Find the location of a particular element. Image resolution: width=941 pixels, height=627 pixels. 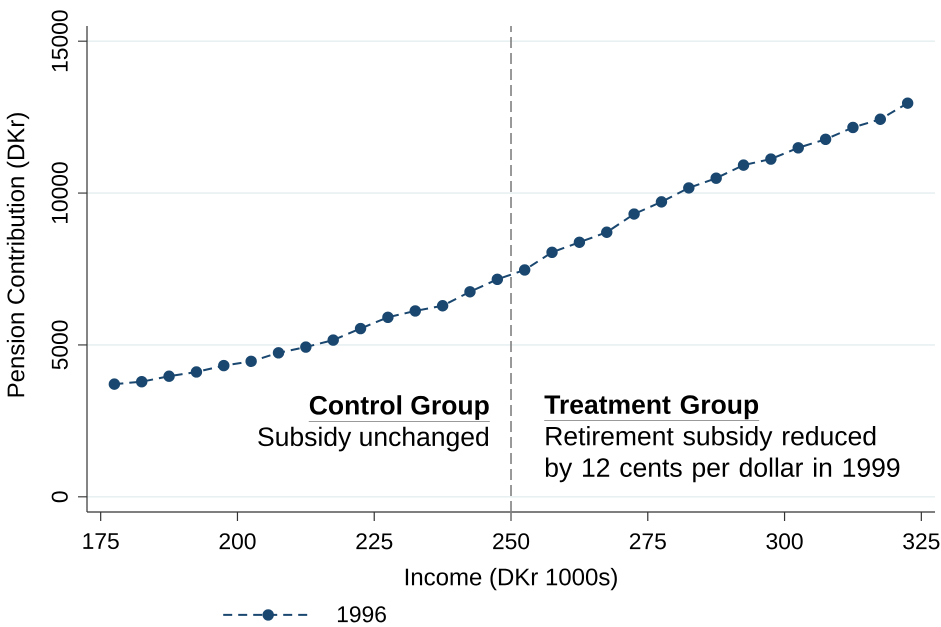

y-tick-label: 15000 is located at coordinates (60, 41).